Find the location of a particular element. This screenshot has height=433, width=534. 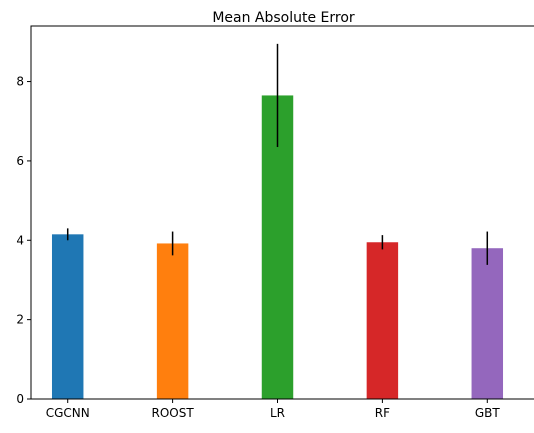

x-tick-label: CGCNN is located at coordinates (68, 413).